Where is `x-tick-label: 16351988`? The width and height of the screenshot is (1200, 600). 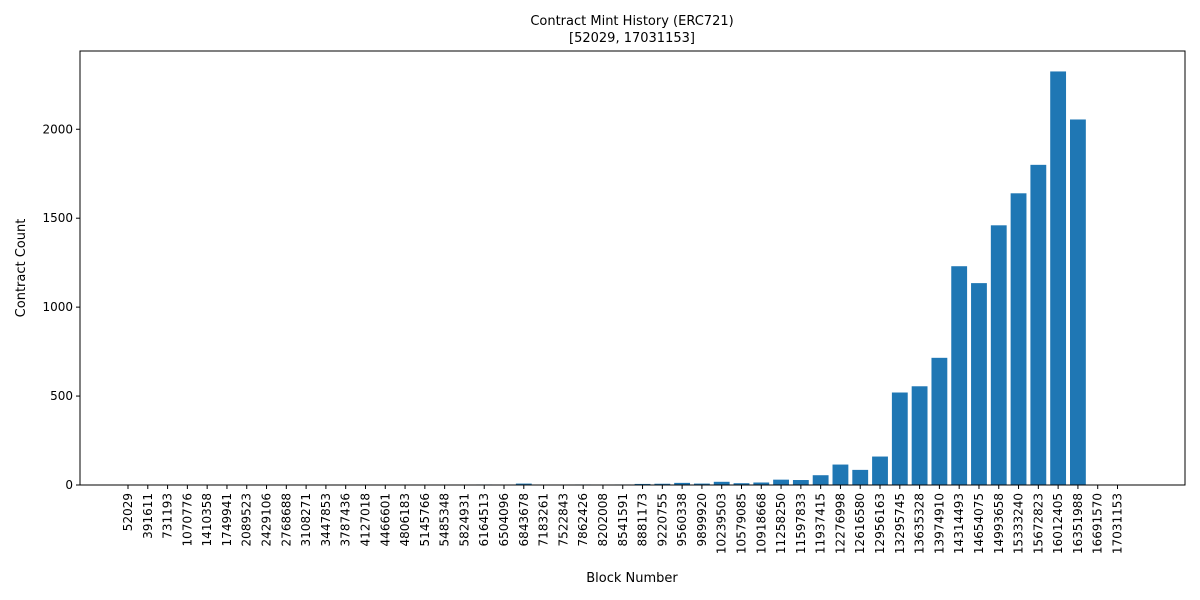 x-tick-label: 16351988 is located at coordinates (1078, 523).